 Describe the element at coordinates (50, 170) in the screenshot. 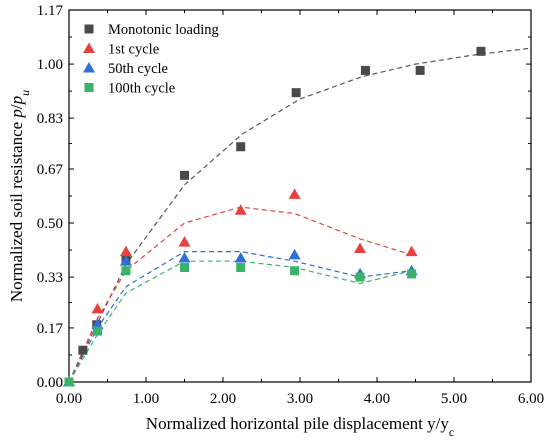

I see `y-tick-label: 0.67` at that location.